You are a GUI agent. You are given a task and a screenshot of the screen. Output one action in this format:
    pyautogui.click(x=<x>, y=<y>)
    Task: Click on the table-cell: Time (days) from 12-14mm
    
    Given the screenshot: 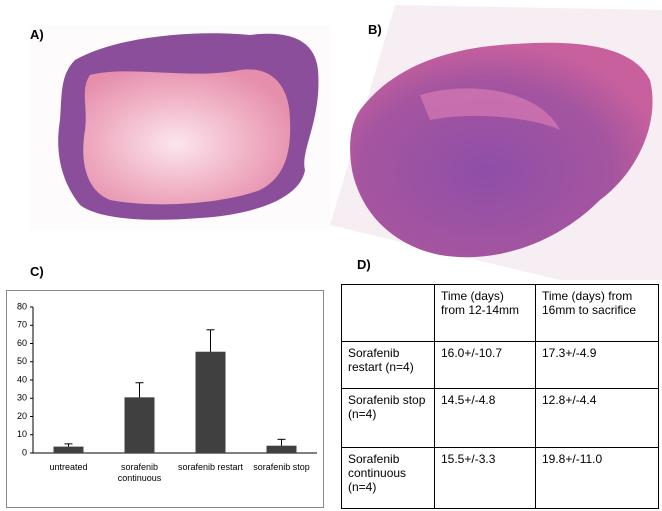 What is the action you would take?
    pyautogui.click(x=485, y=313)
    